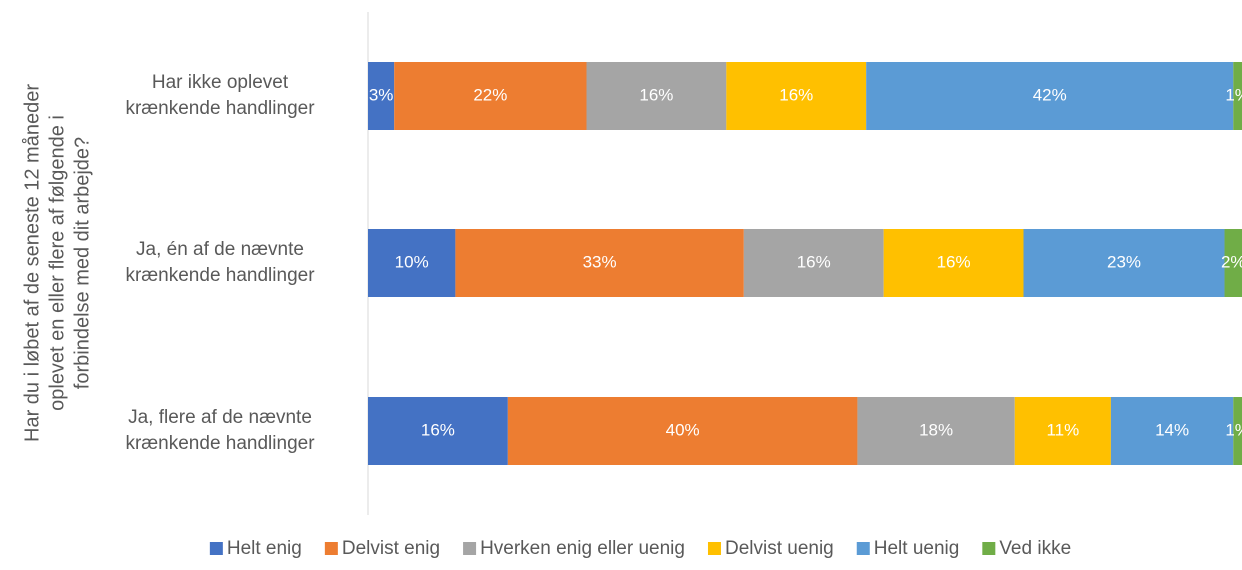 This screenshot has width=1242, height=570. I want to click on data-label: 11%, so click(1062, 429).